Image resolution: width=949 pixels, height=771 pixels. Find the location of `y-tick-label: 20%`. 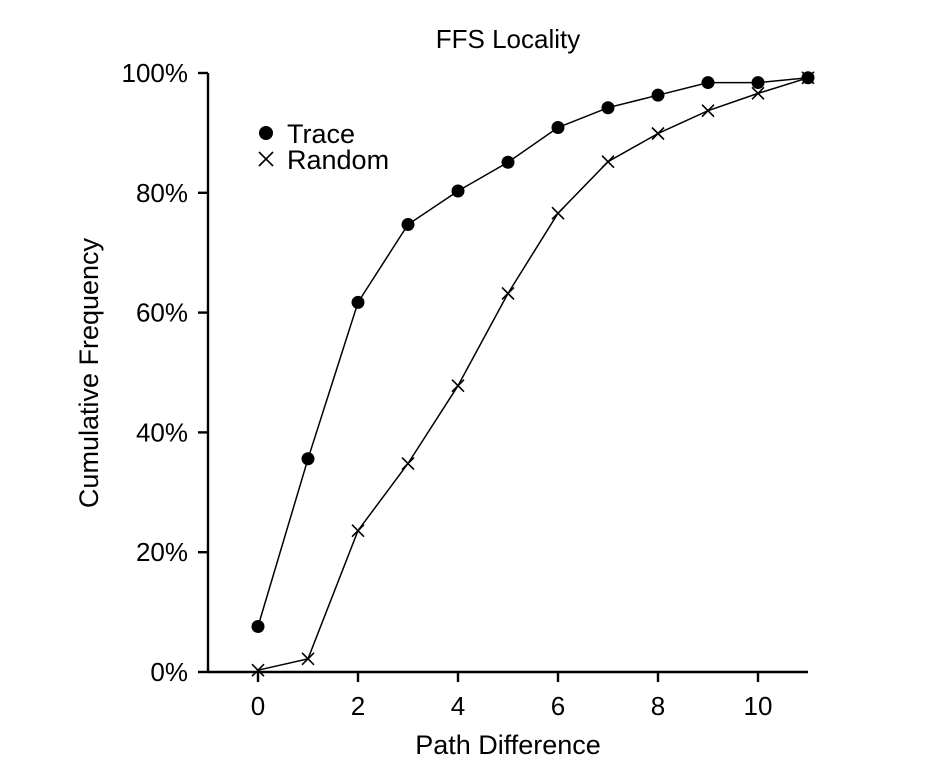

y-tick-label: 20% is located at coordinates (162, 552).